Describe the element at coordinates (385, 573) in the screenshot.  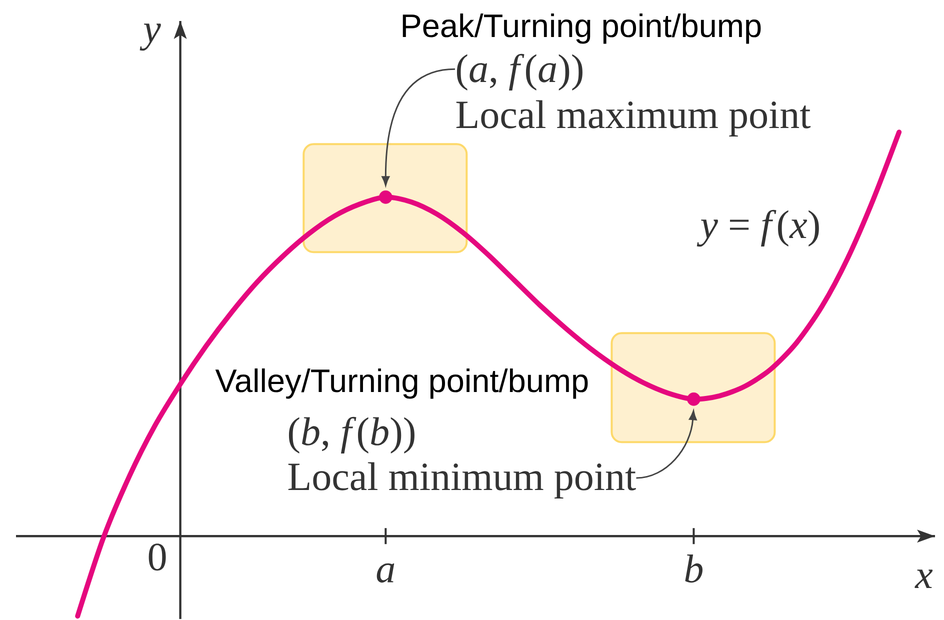
I see `x-tick-label: a` at that location.